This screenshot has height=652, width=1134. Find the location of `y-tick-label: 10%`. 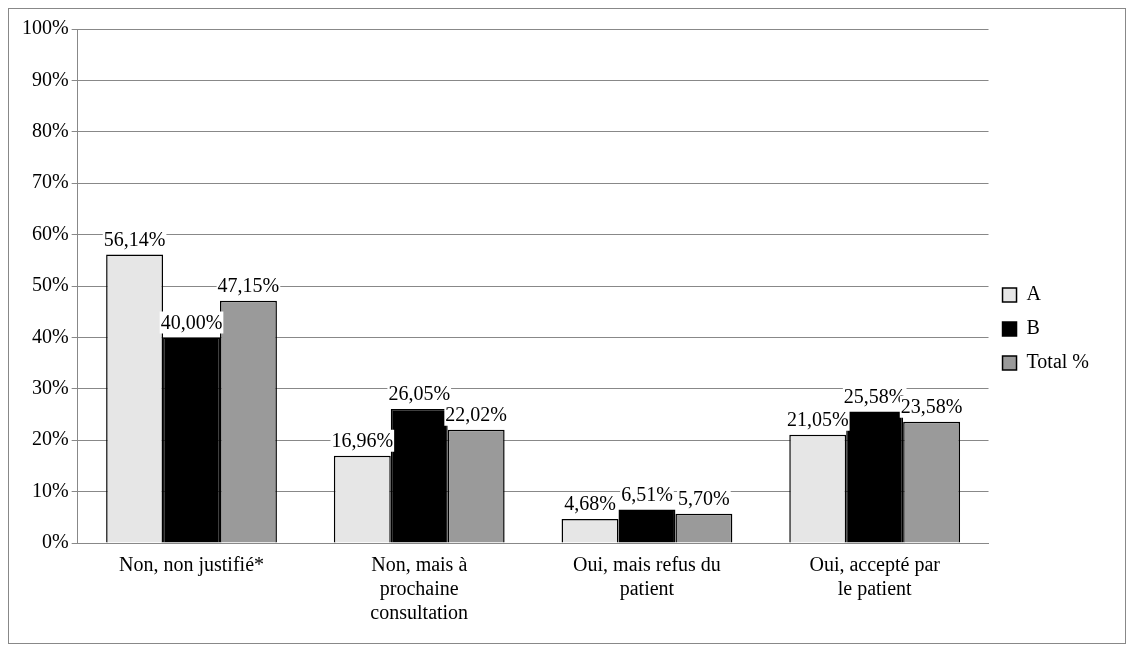

y-tick-label: 10% is located at coordinates (50, 489).